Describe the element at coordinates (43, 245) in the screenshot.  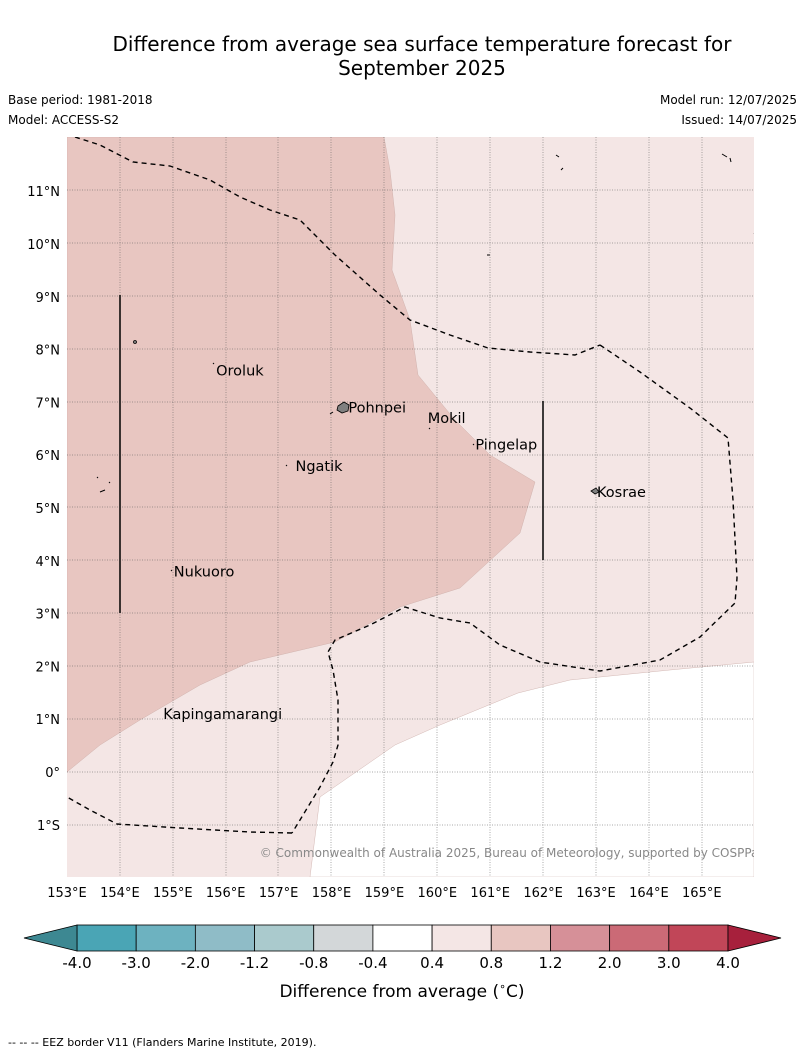
I see `lat-tick-label: 10°N` at that location.